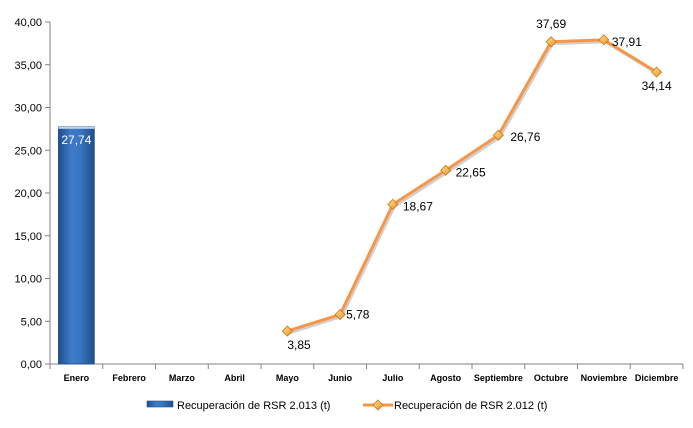 This screenshot has width=693, height=428. I want to click on legend-marker, so click(378, 405).